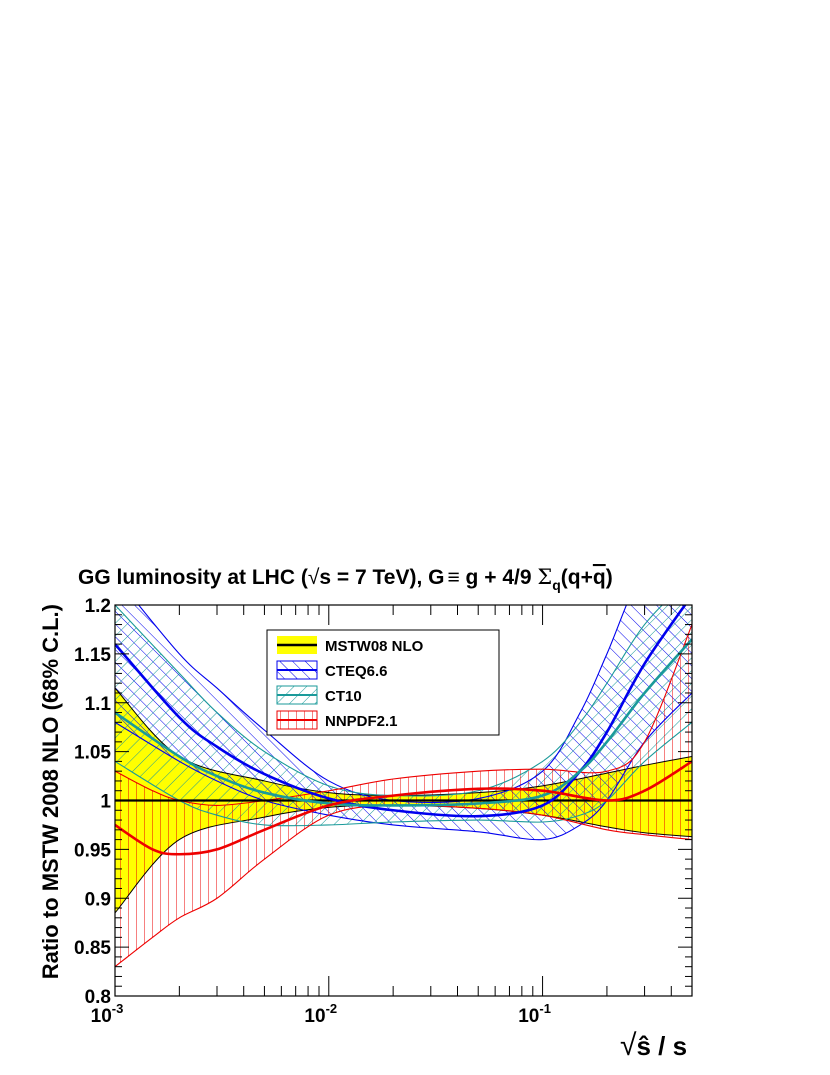 The height and width of the screenshot is (1075, 830). I want to click on ct10-central-line, so click(403, 722).